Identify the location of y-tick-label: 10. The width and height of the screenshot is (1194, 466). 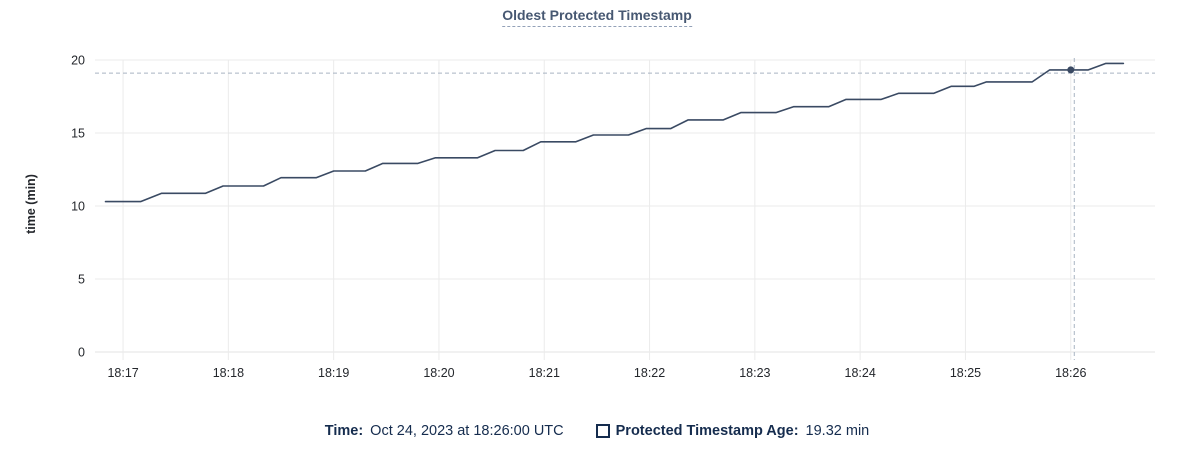
(78, 207).